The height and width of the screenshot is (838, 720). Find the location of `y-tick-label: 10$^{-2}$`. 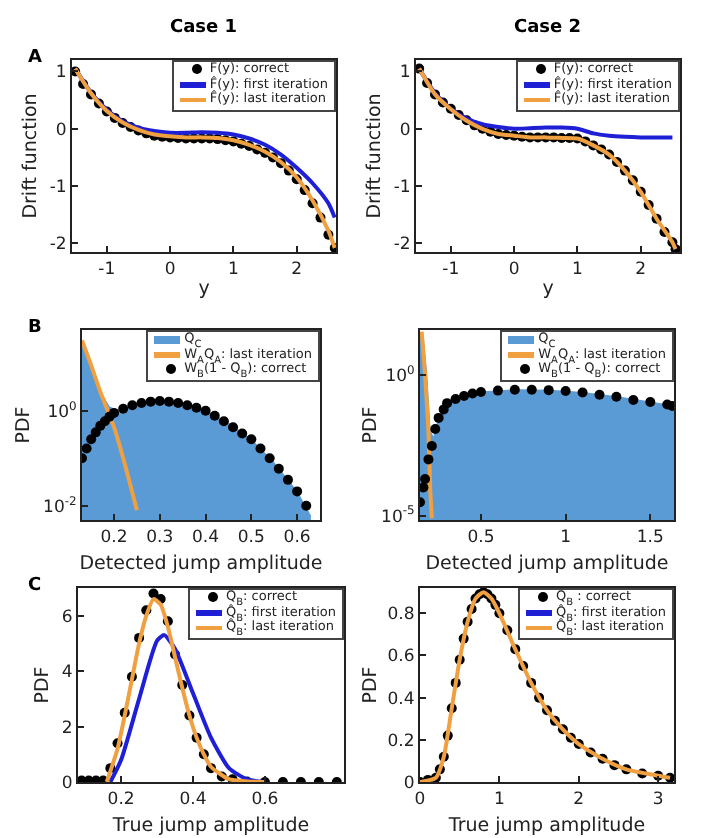

y-tick-label: 10$^{-2}$ is located at coordinates (60, 506).